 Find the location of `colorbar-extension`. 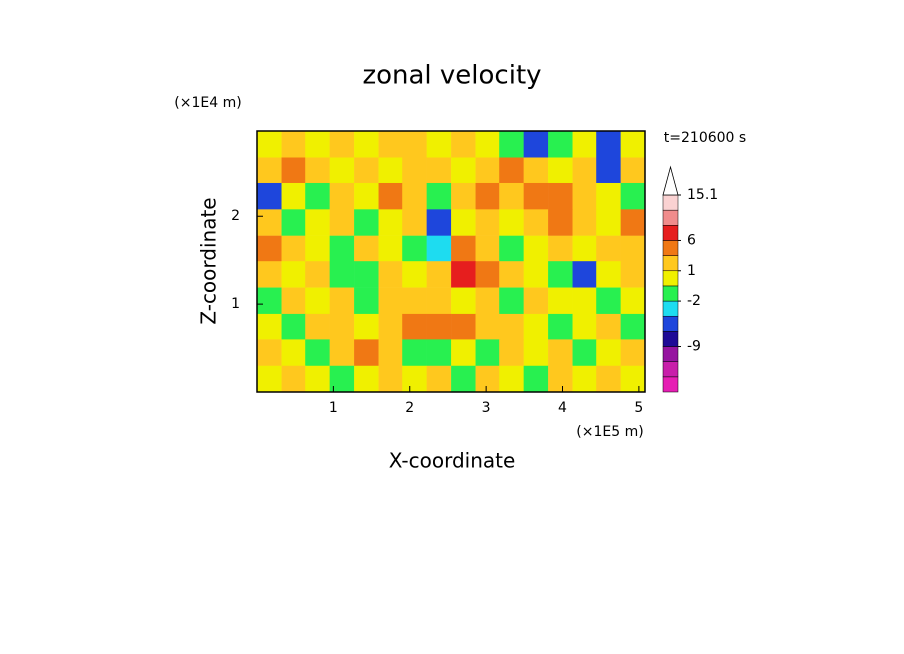

colorbar-extension is located at coordinates (670, 180).